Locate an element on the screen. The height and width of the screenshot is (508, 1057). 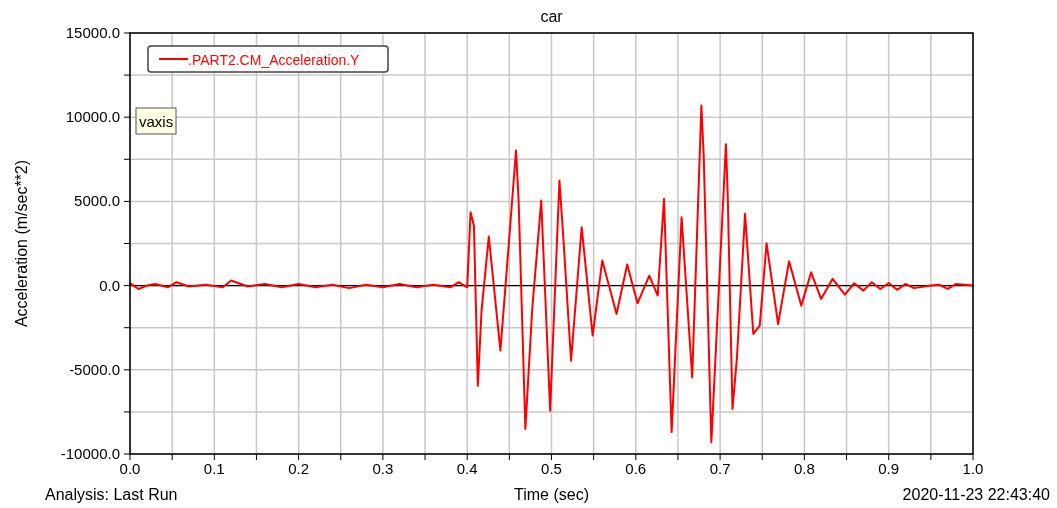
x-tick-label: 1.0 is located at coordinates (973, 468).